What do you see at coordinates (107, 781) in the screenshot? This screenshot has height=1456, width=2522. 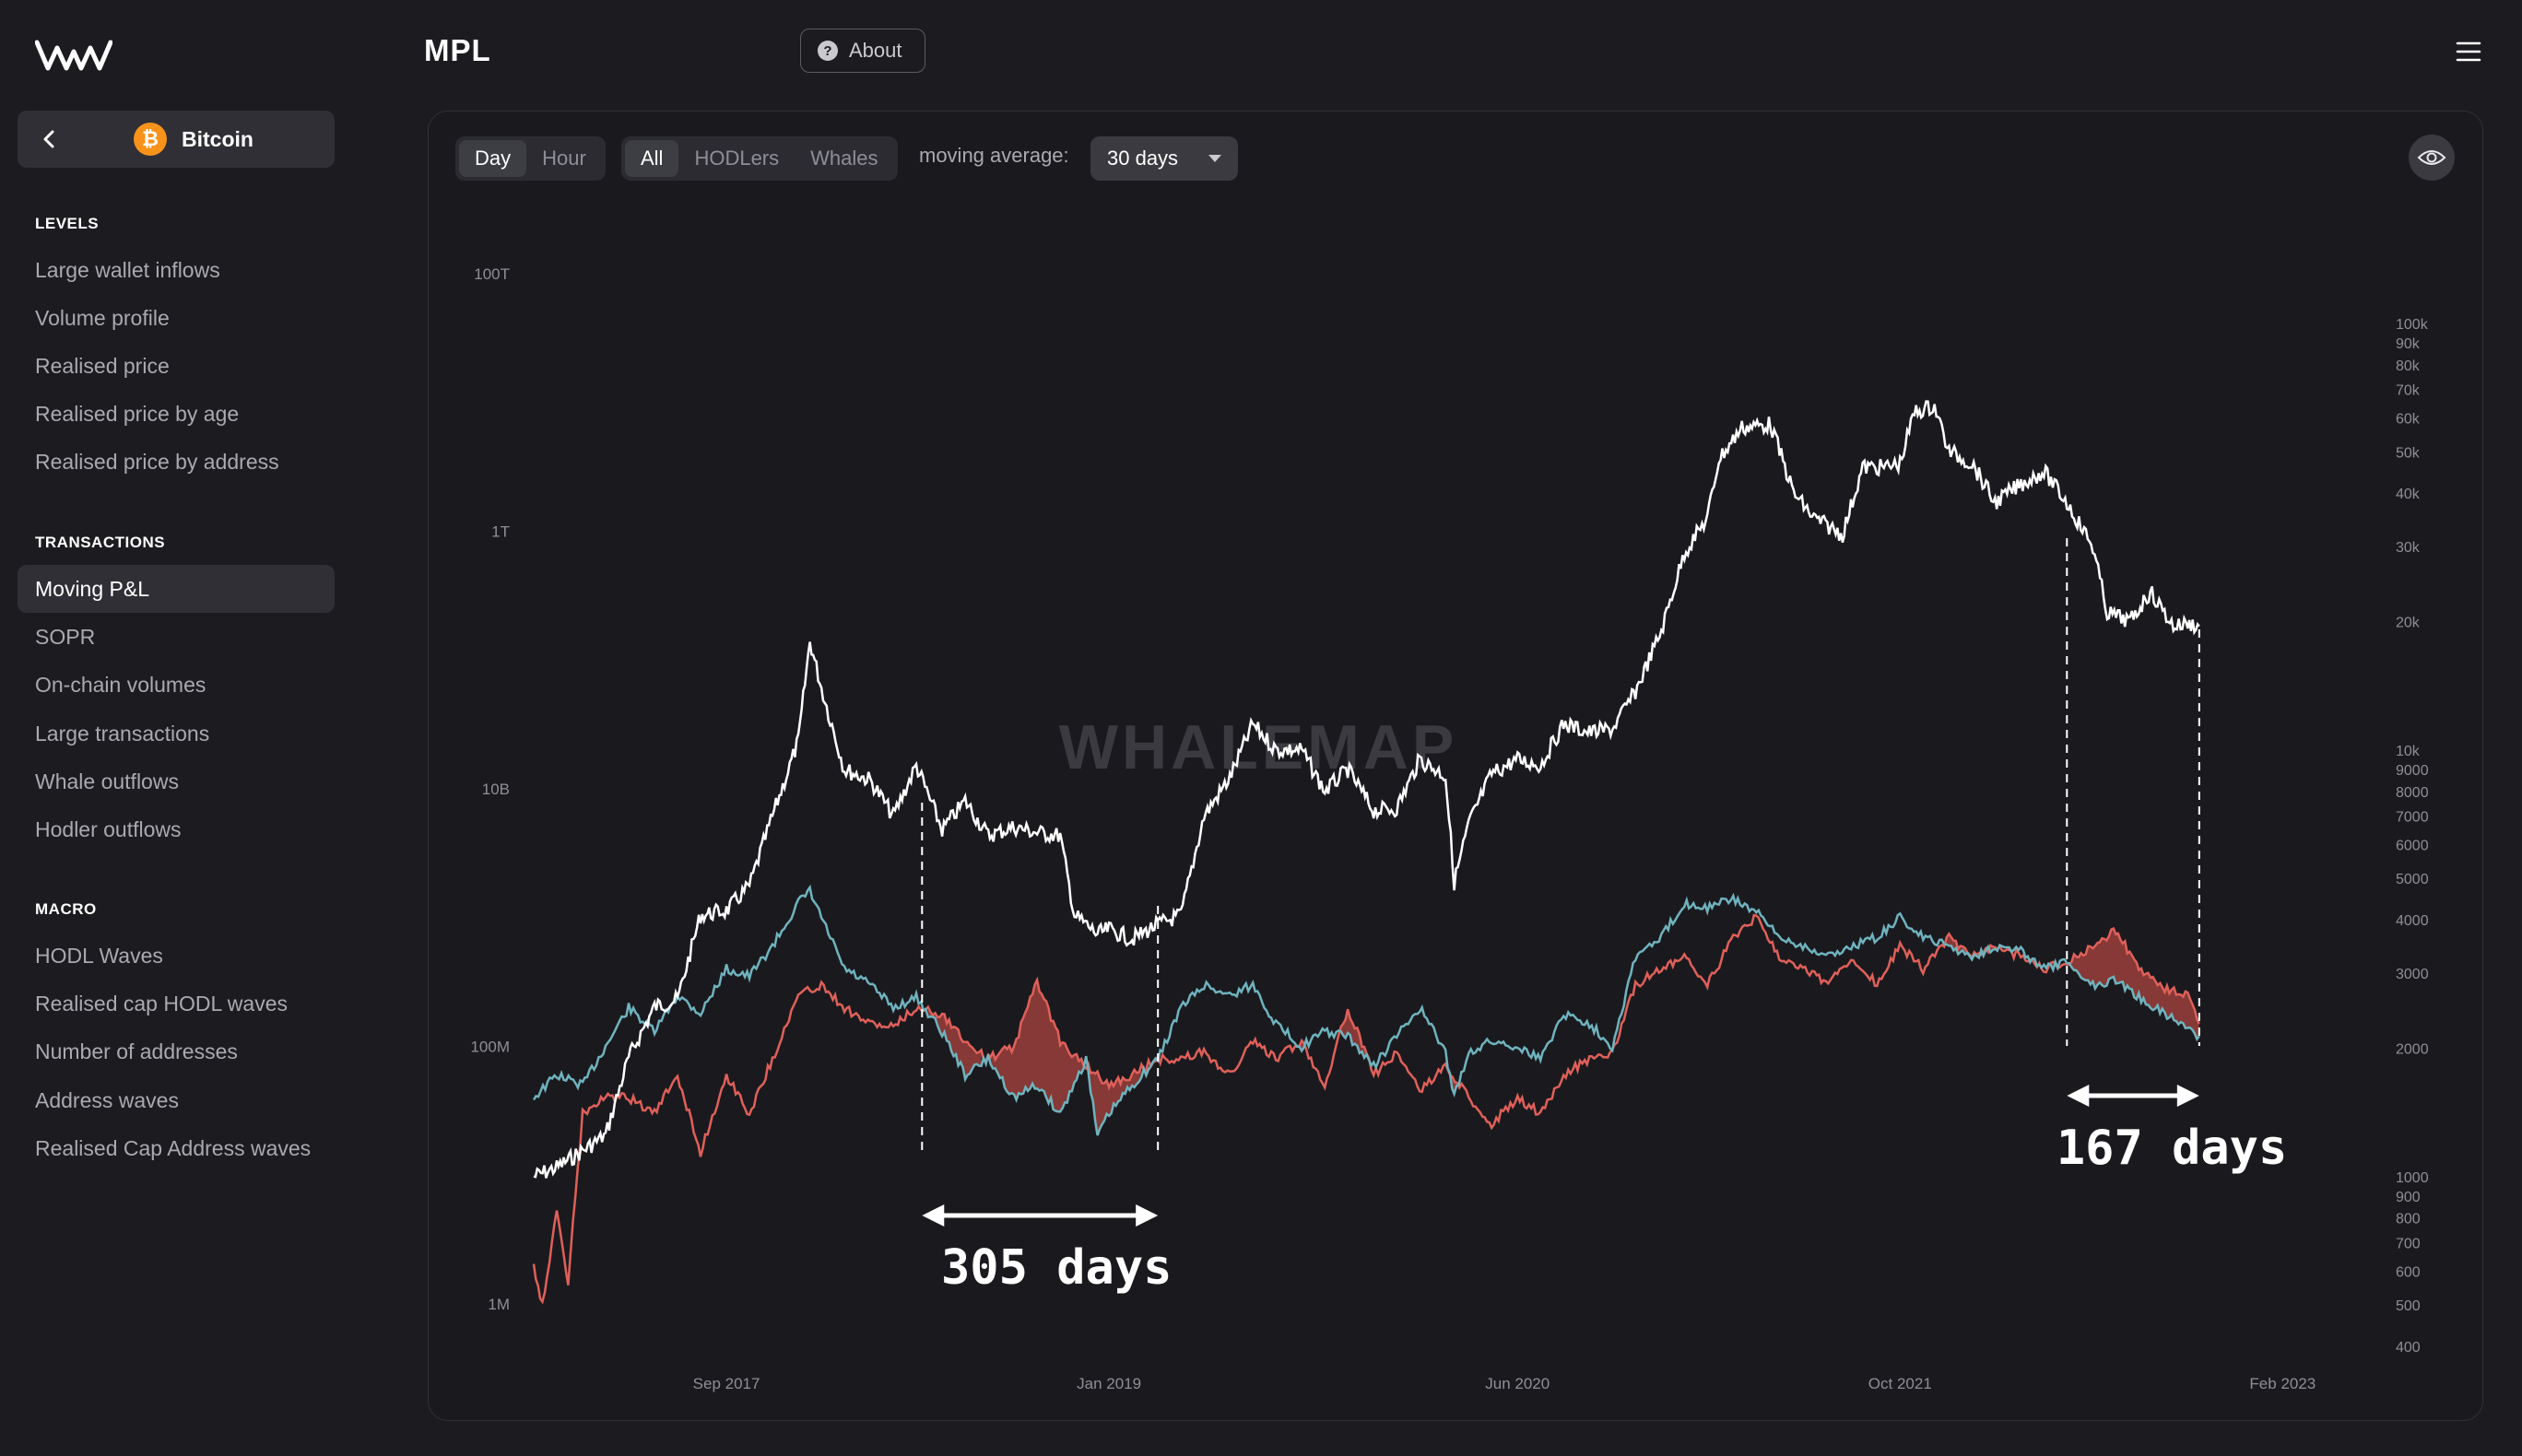 I see `sidebar-item-whale-outflows: Whale outflows` at bounding box center [107, 781].